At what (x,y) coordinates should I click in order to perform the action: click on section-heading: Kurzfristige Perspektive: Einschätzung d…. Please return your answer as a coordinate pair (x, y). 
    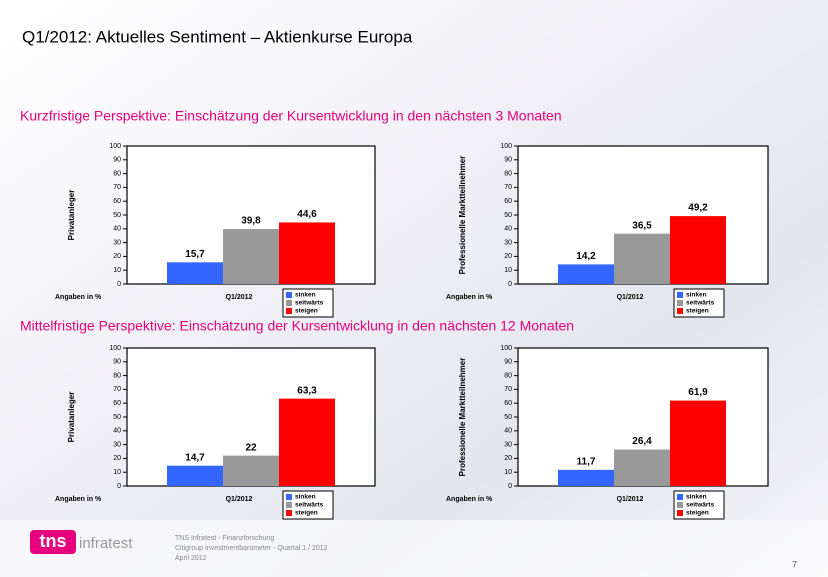
    Looking at the image, I should click on (291, 116).